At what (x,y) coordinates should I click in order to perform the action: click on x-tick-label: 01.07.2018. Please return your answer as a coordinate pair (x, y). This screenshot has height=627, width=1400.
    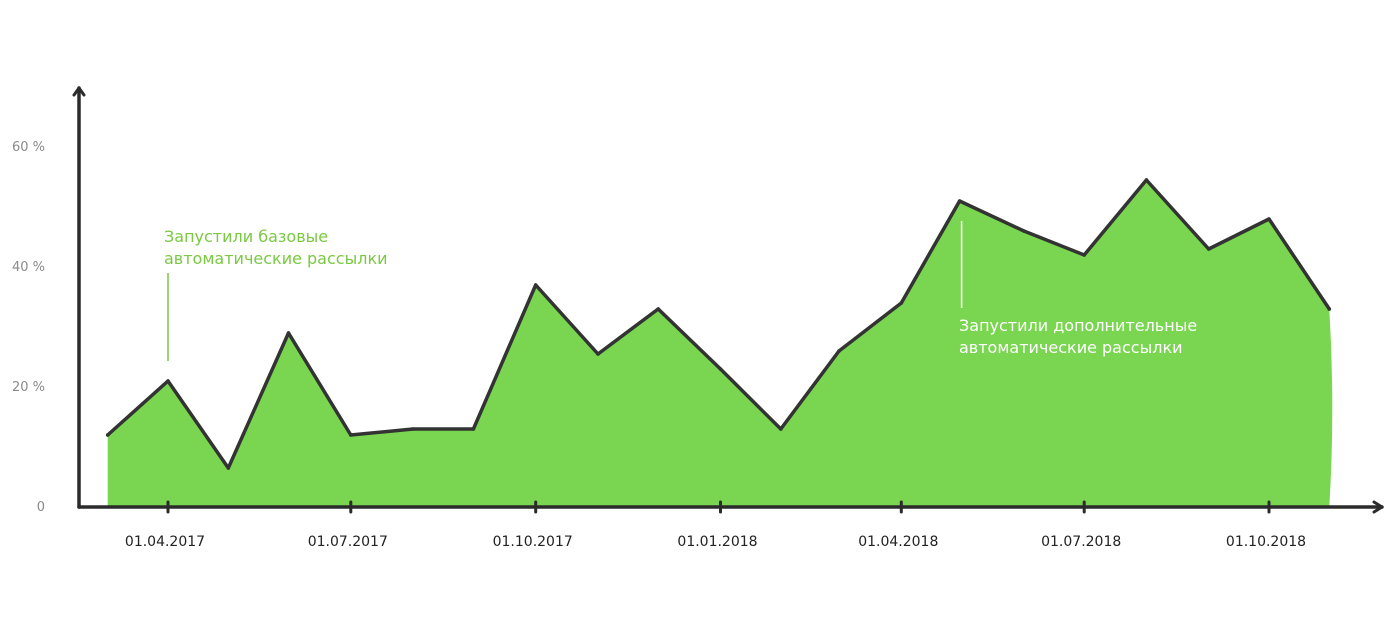
    Looking at the image, I should click on (1081, 542).